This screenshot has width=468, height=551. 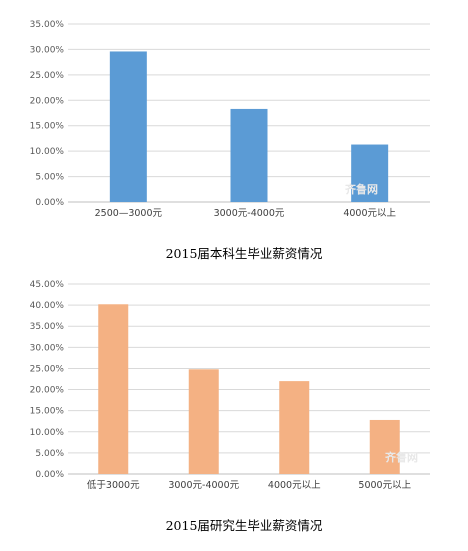 What do you see at coordinates (47, 285) in the screenshot?
I see `y-tick-label: 45.00%` at bounding box center [47, 285].